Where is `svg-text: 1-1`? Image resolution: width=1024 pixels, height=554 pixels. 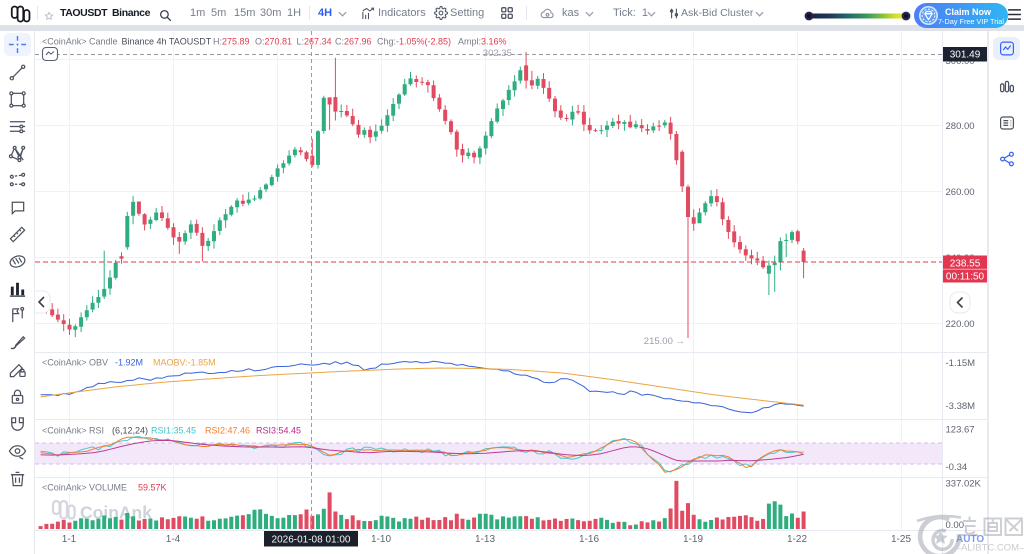 svg-text: 1-1 is located at coordinates (69, 539).